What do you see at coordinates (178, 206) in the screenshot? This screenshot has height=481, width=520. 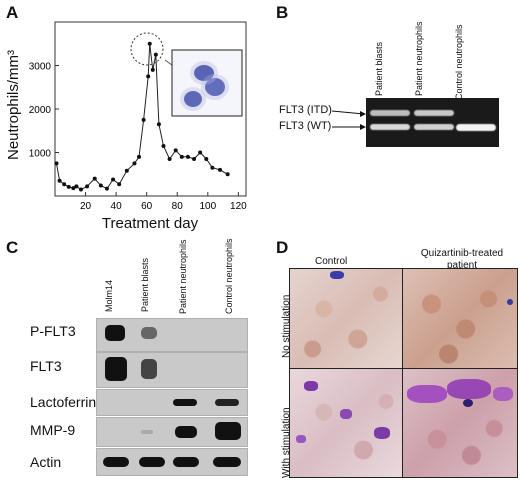 I see `x-tick-label: 80` at bounding box center [178, 206].